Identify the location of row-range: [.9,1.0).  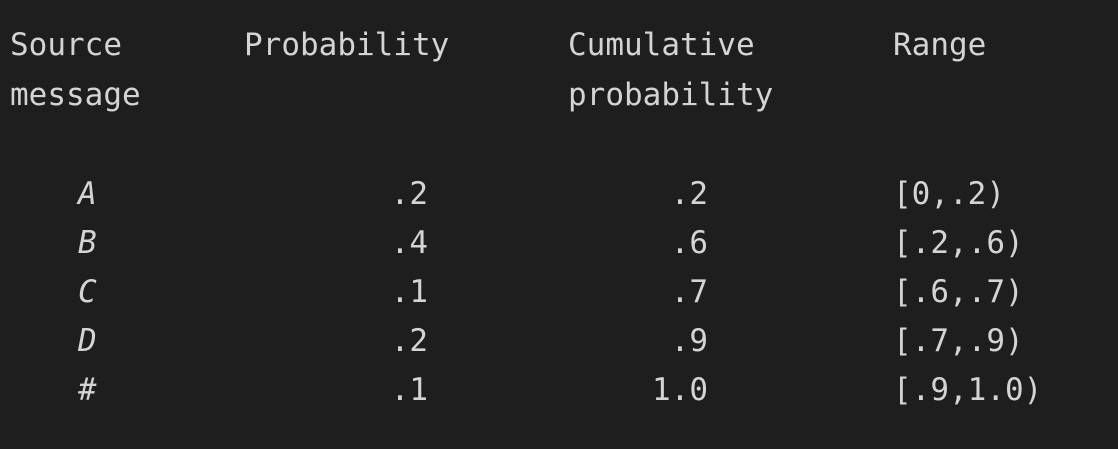
(968, 390).